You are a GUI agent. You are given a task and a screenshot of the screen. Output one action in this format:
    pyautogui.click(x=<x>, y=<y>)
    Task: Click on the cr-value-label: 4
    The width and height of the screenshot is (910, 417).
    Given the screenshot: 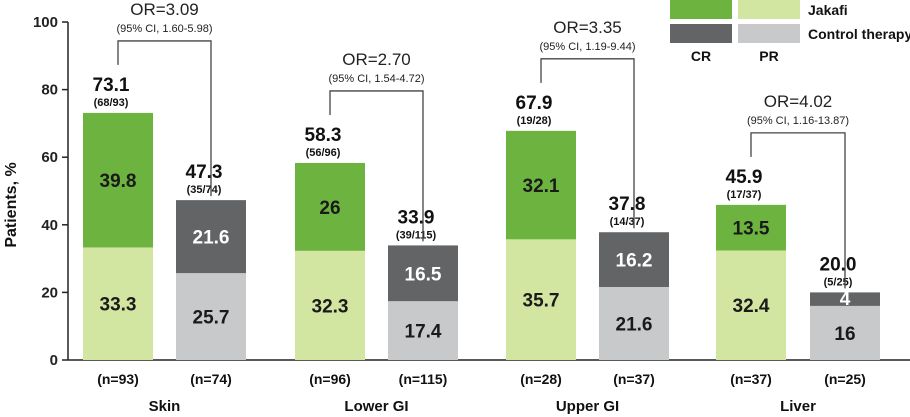 What is the action you would take?
    pyautogui.click(x=845, y=299)
    